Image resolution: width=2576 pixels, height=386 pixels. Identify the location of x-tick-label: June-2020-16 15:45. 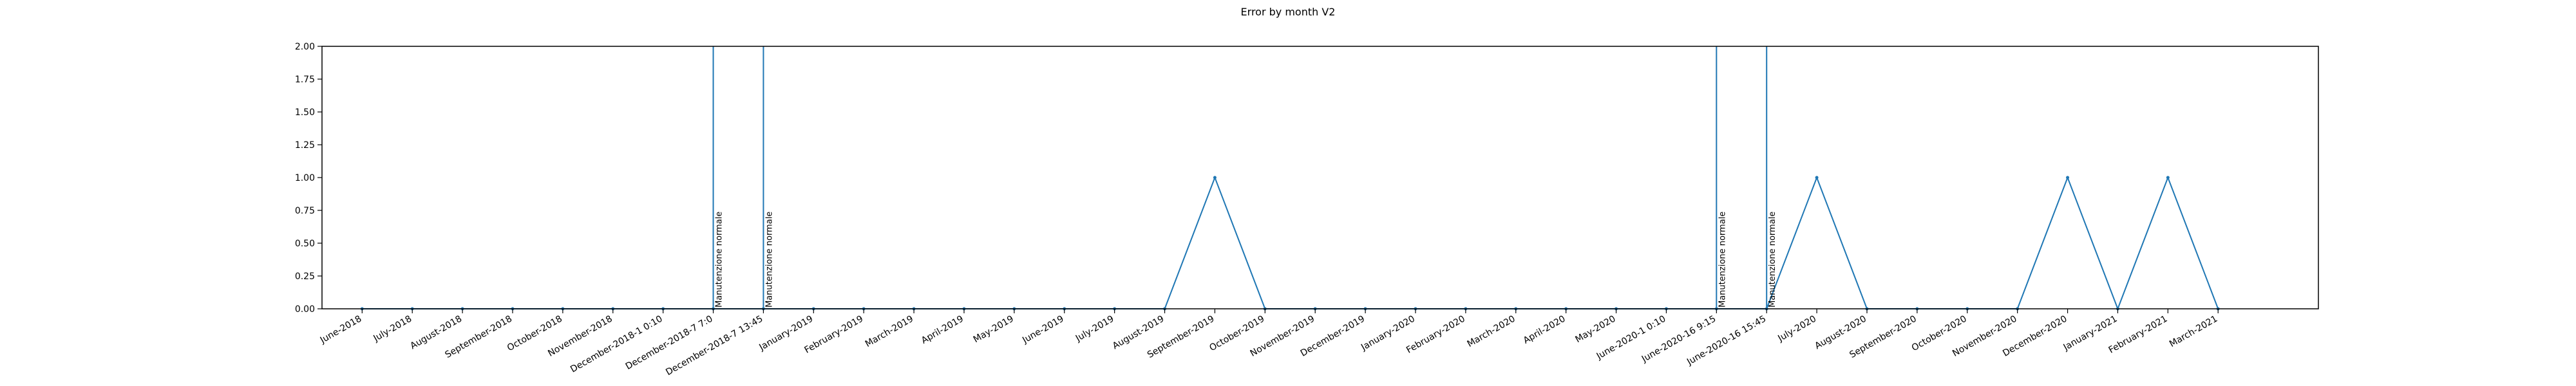
(1727, 341).